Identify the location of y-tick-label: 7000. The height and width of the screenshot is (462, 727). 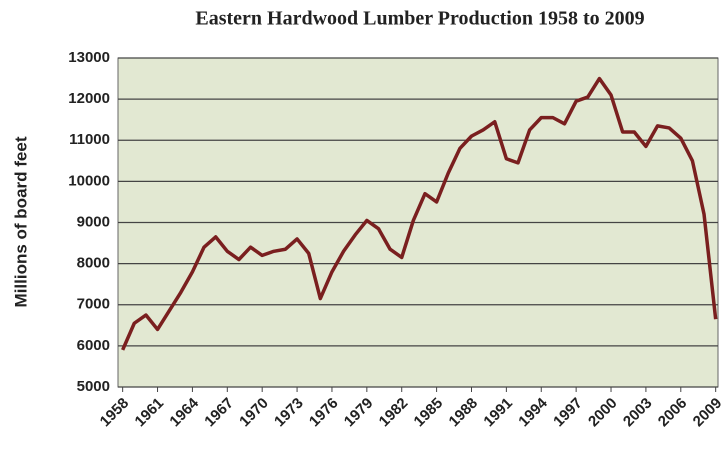
(93, 304).